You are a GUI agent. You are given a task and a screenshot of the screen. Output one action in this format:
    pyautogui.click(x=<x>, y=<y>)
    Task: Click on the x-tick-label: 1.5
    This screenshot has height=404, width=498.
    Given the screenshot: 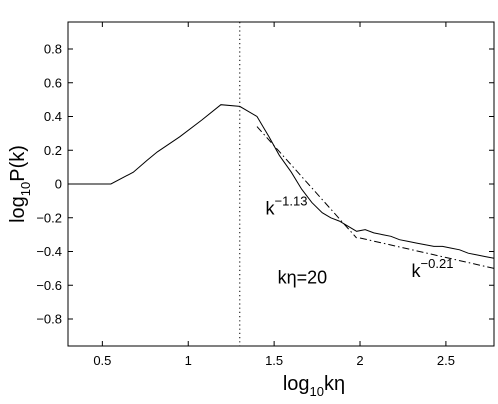 What is the action you would take?
    pyautogui.click(x=274, y=360)
    